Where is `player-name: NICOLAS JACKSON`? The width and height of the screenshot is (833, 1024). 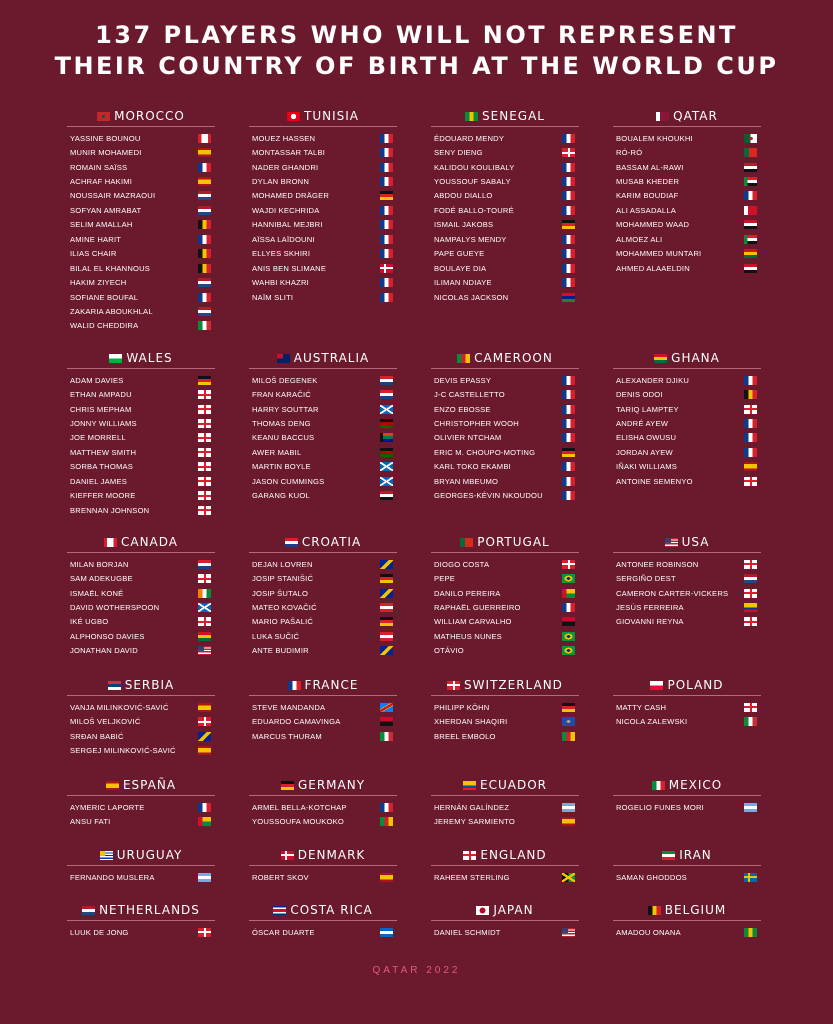
player-name: NICOLAS JACKSON is located at coordinates (471, 297).